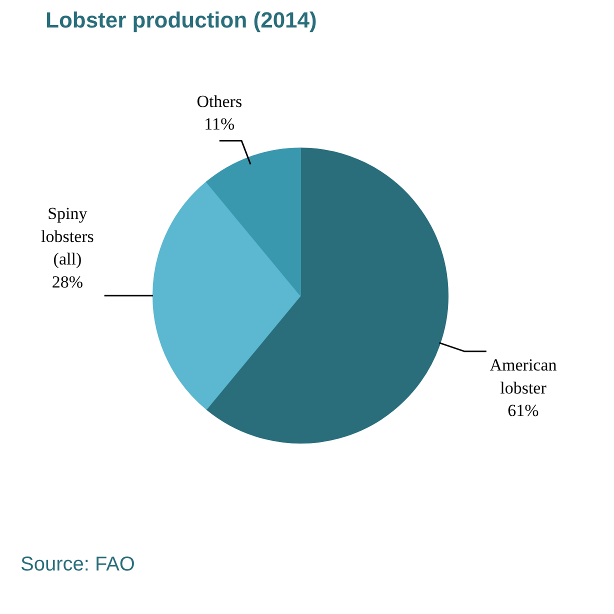 The image size is (614, 614). I want to click on data-label: 11%, so click(219, 124).